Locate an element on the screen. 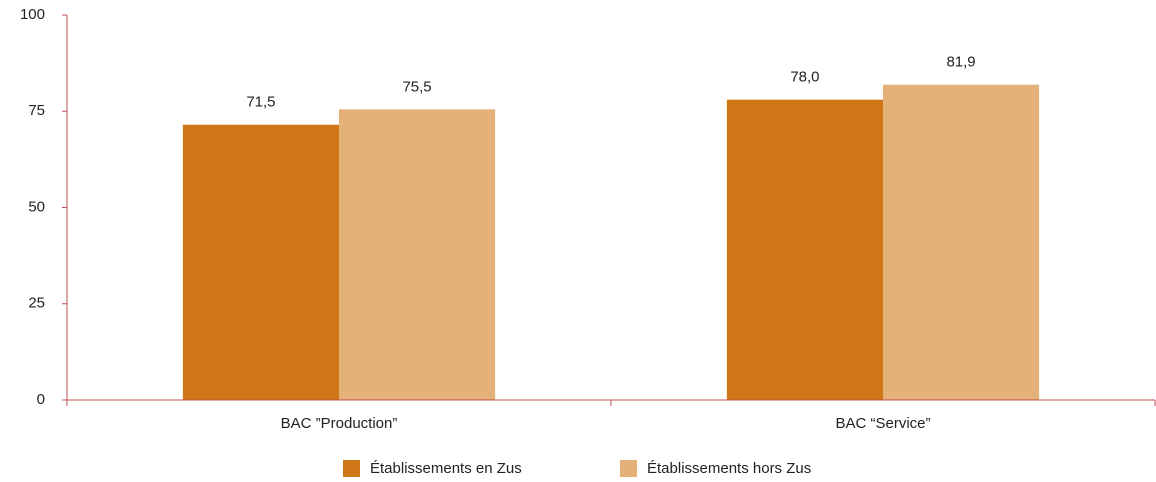  value-label: 75,5 is located at coordinates (416, 86).